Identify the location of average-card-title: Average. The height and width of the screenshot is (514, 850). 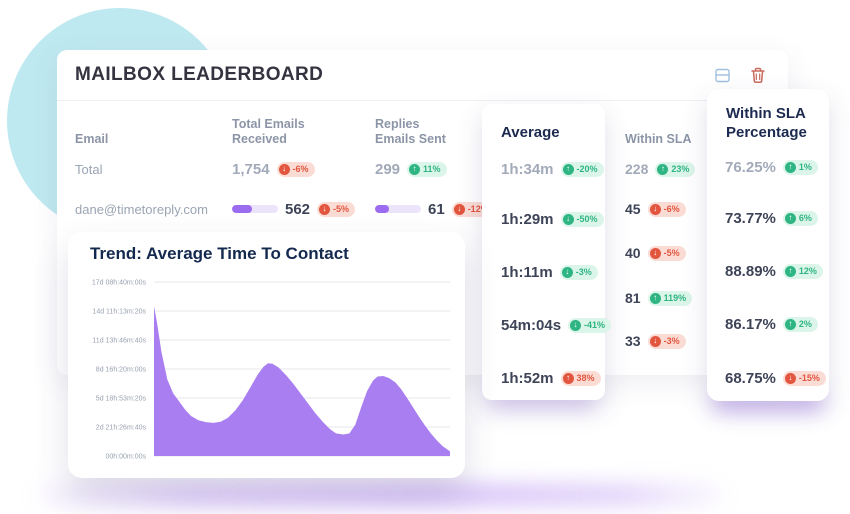
(530, 132).